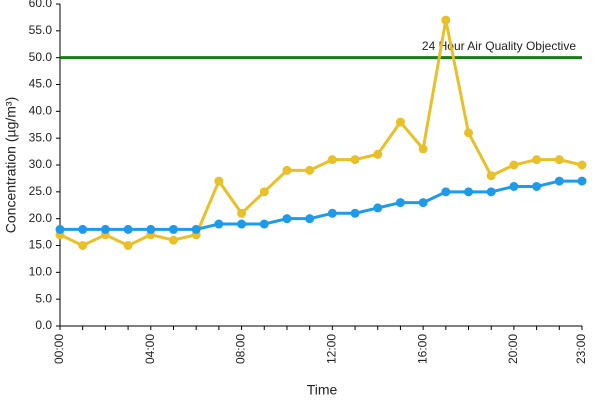 This screenshot has width=600, height=400. I want to click on x-tick-label: 04:00, so click(150, 349).